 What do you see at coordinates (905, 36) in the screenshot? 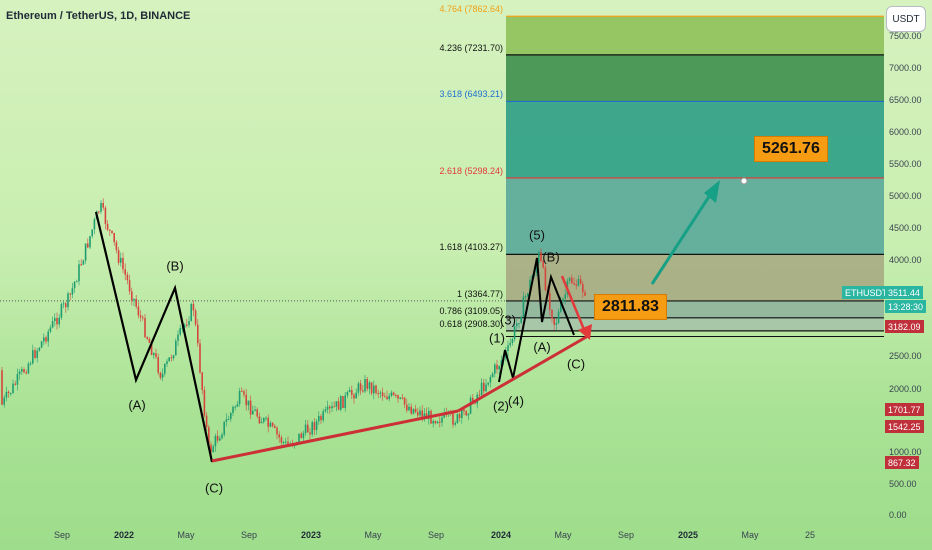
I see `price-tick: 7500.00` at bounding box center [905, 36].